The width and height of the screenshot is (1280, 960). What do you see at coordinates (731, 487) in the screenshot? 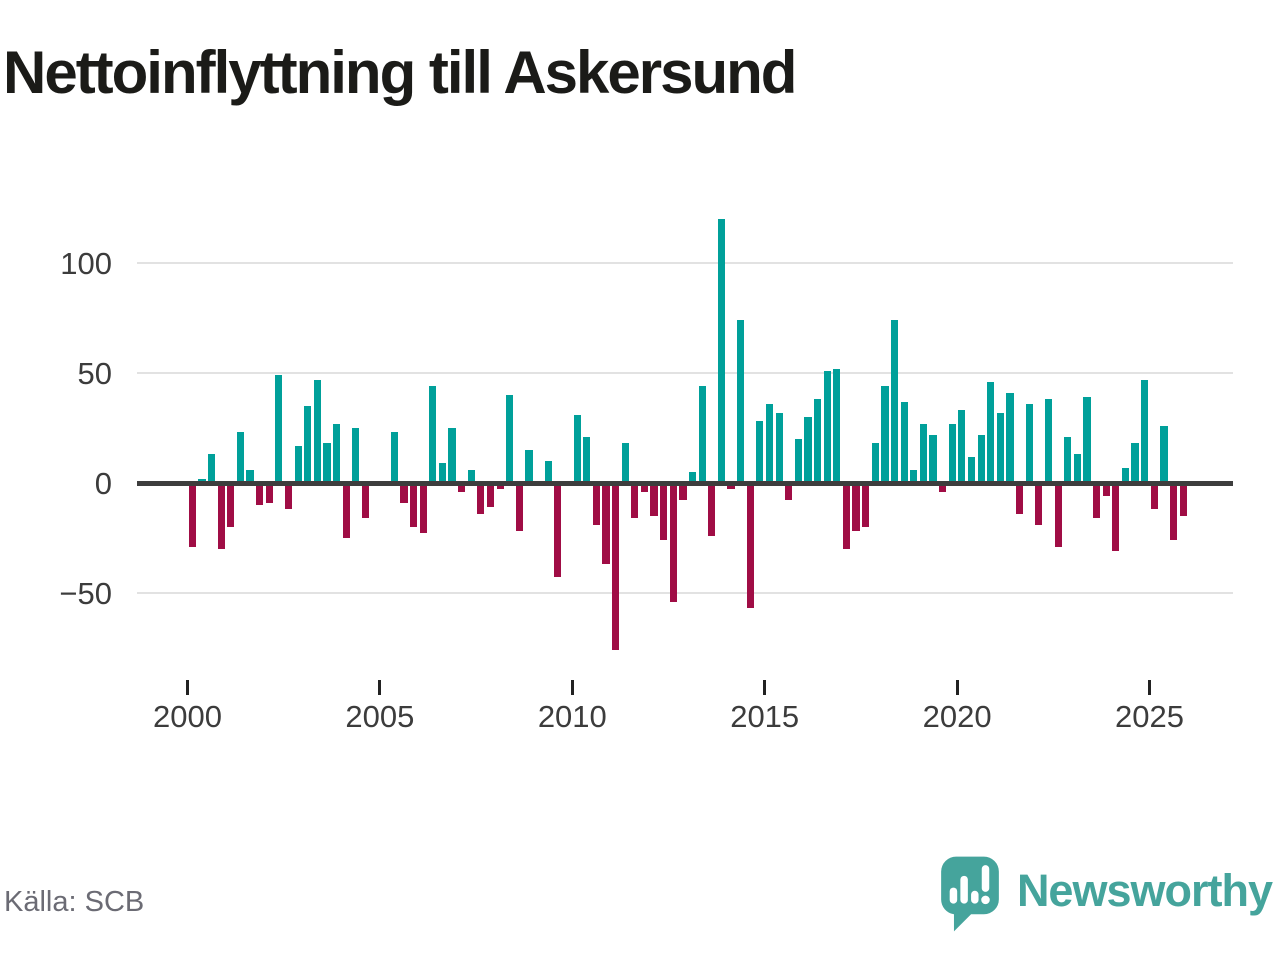
I see `bar-2014-Q1` at bounding box center [731, 487].